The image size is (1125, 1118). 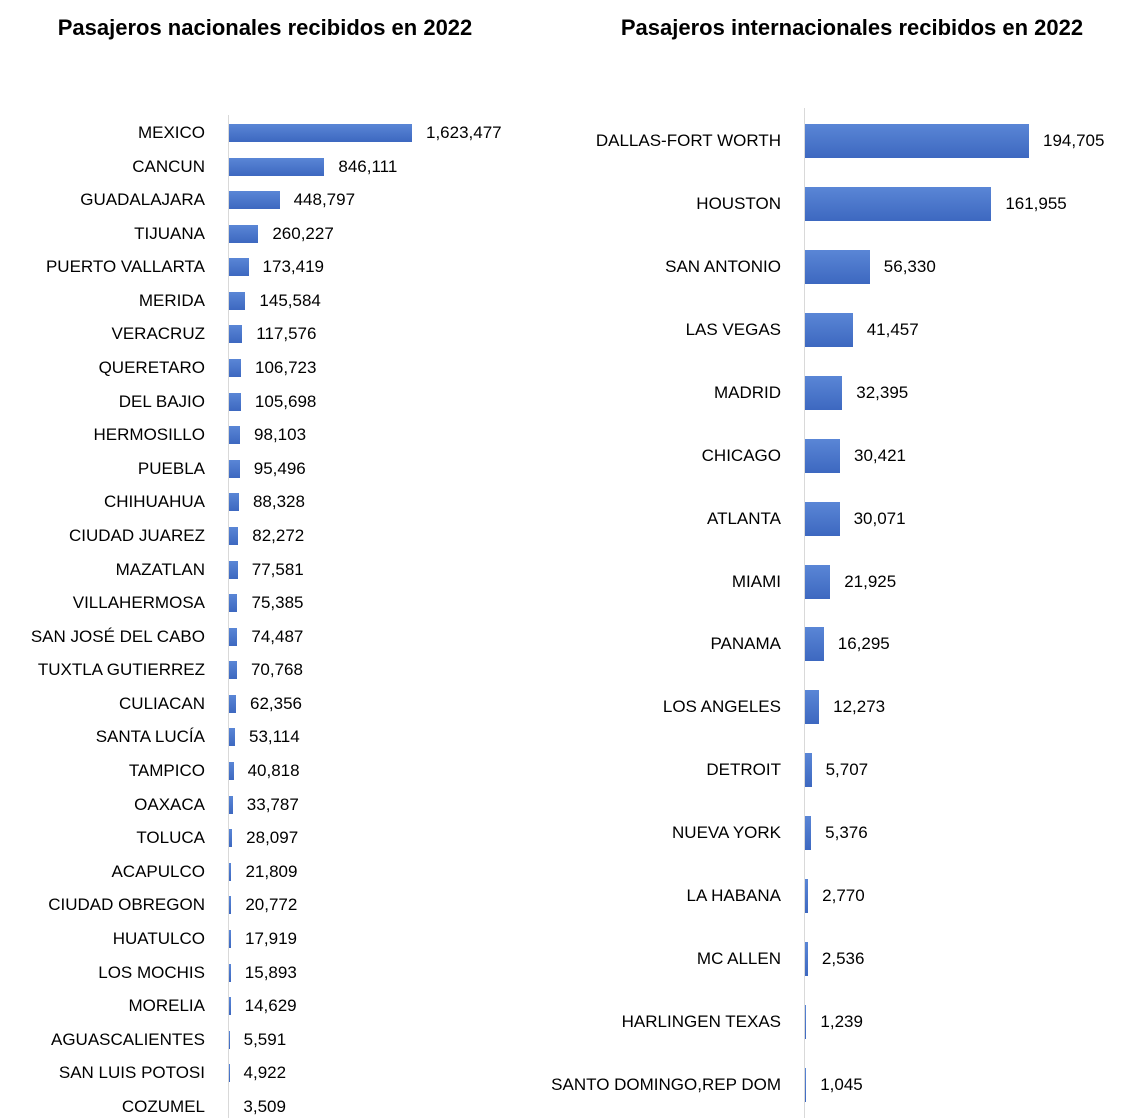 What do you see at coordinates (276, 670) in the screenshot?
I see `value-label: 70,768` at bounding box center [276, 670].